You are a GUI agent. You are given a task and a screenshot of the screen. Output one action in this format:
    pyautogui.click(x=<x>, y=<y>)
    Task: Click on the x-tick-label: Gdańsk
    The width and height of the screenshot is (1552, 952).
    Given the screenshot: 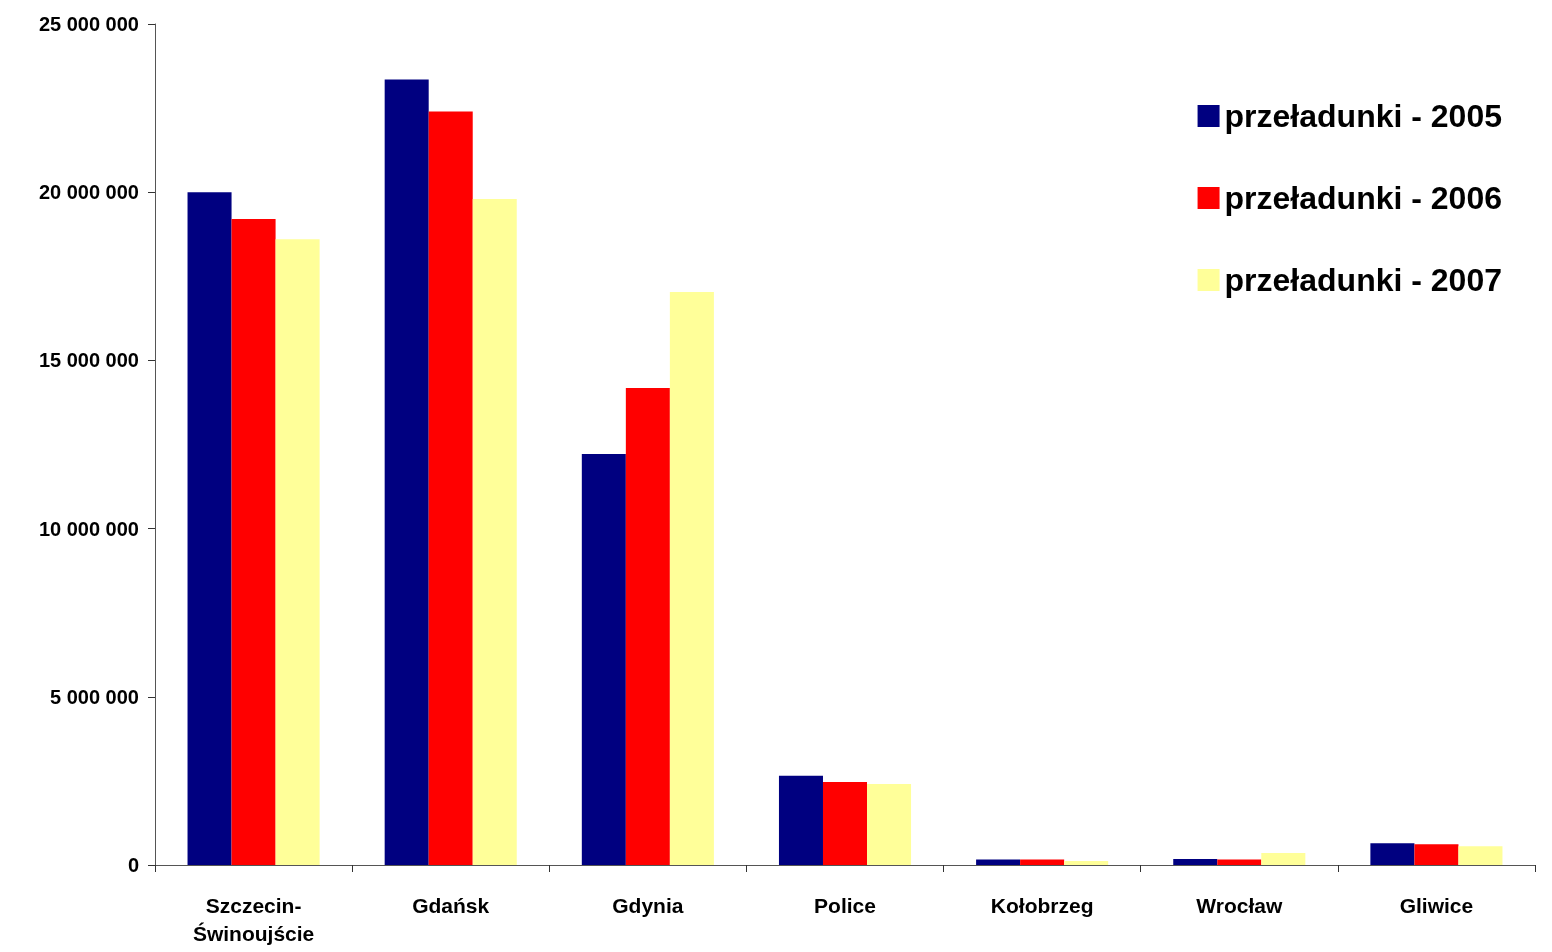 What is the action you would take?
    pyautogui.click(x=451, y=905)
    